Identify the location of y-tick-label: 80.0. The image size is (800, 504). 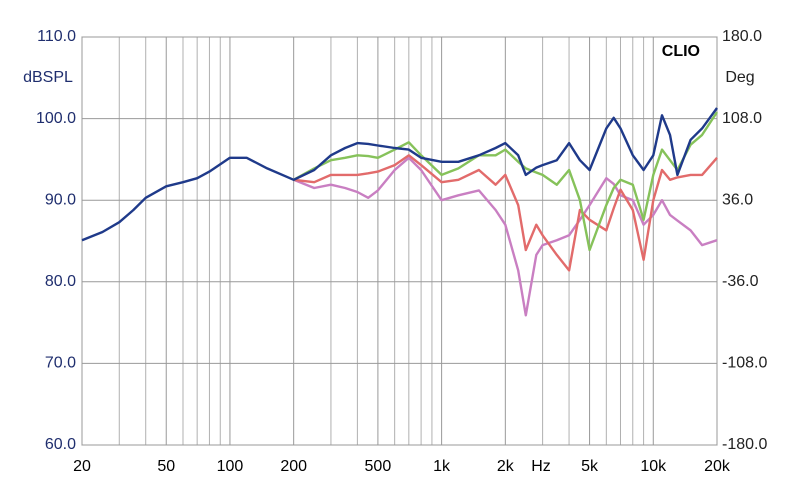
(60, 281).